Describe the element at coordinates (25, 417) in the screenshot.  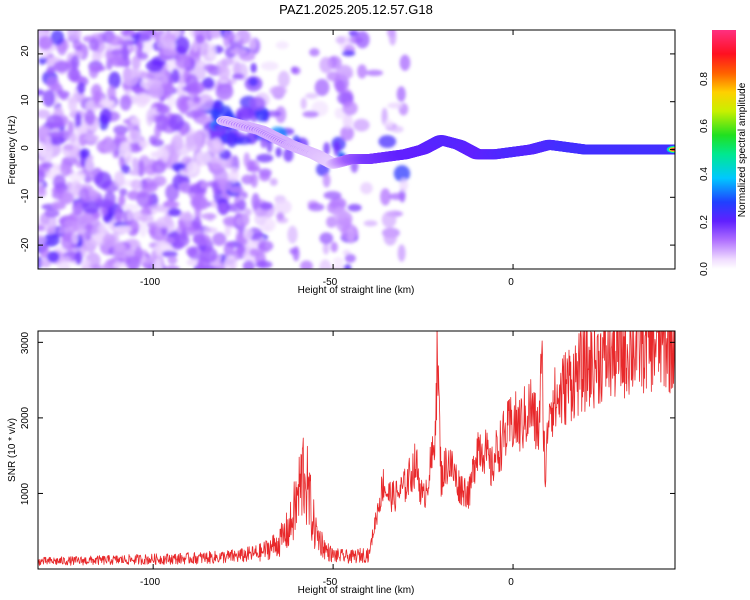
I see `snr-y-tick-label: 2000` at that location.